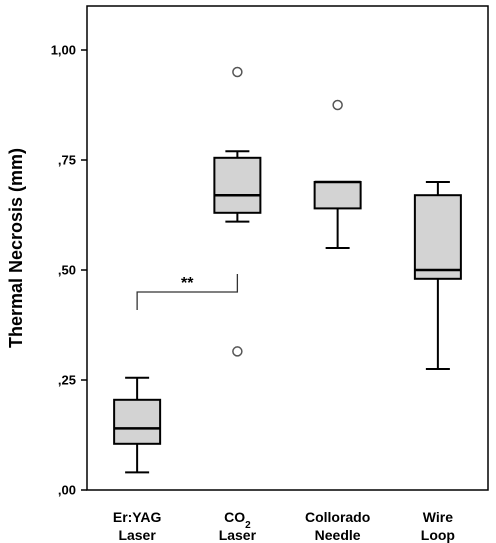 The width and height of the screenshot is (496, 543). What do you see at coordinates (16, 248) in the screenshot?
I see `y-axis-title: Thermal Necrosis (mm)` at bounding box center [16, 248].